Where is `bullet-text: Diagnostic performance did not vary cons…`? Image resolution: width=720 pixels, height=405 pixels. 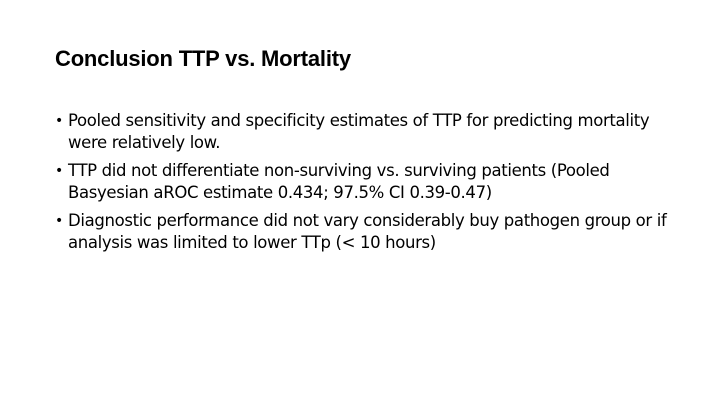 bullet-text: Diagnostic performance did not vary cons… is located at coordinates (367, 231).